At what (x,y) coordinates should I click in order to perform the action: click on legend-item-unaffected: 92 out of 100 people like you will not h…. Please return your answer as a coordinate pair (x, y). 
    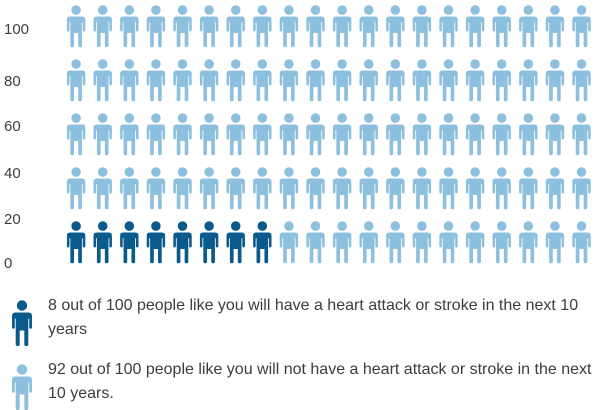
    Looking at the image, I should click on (301, 384).